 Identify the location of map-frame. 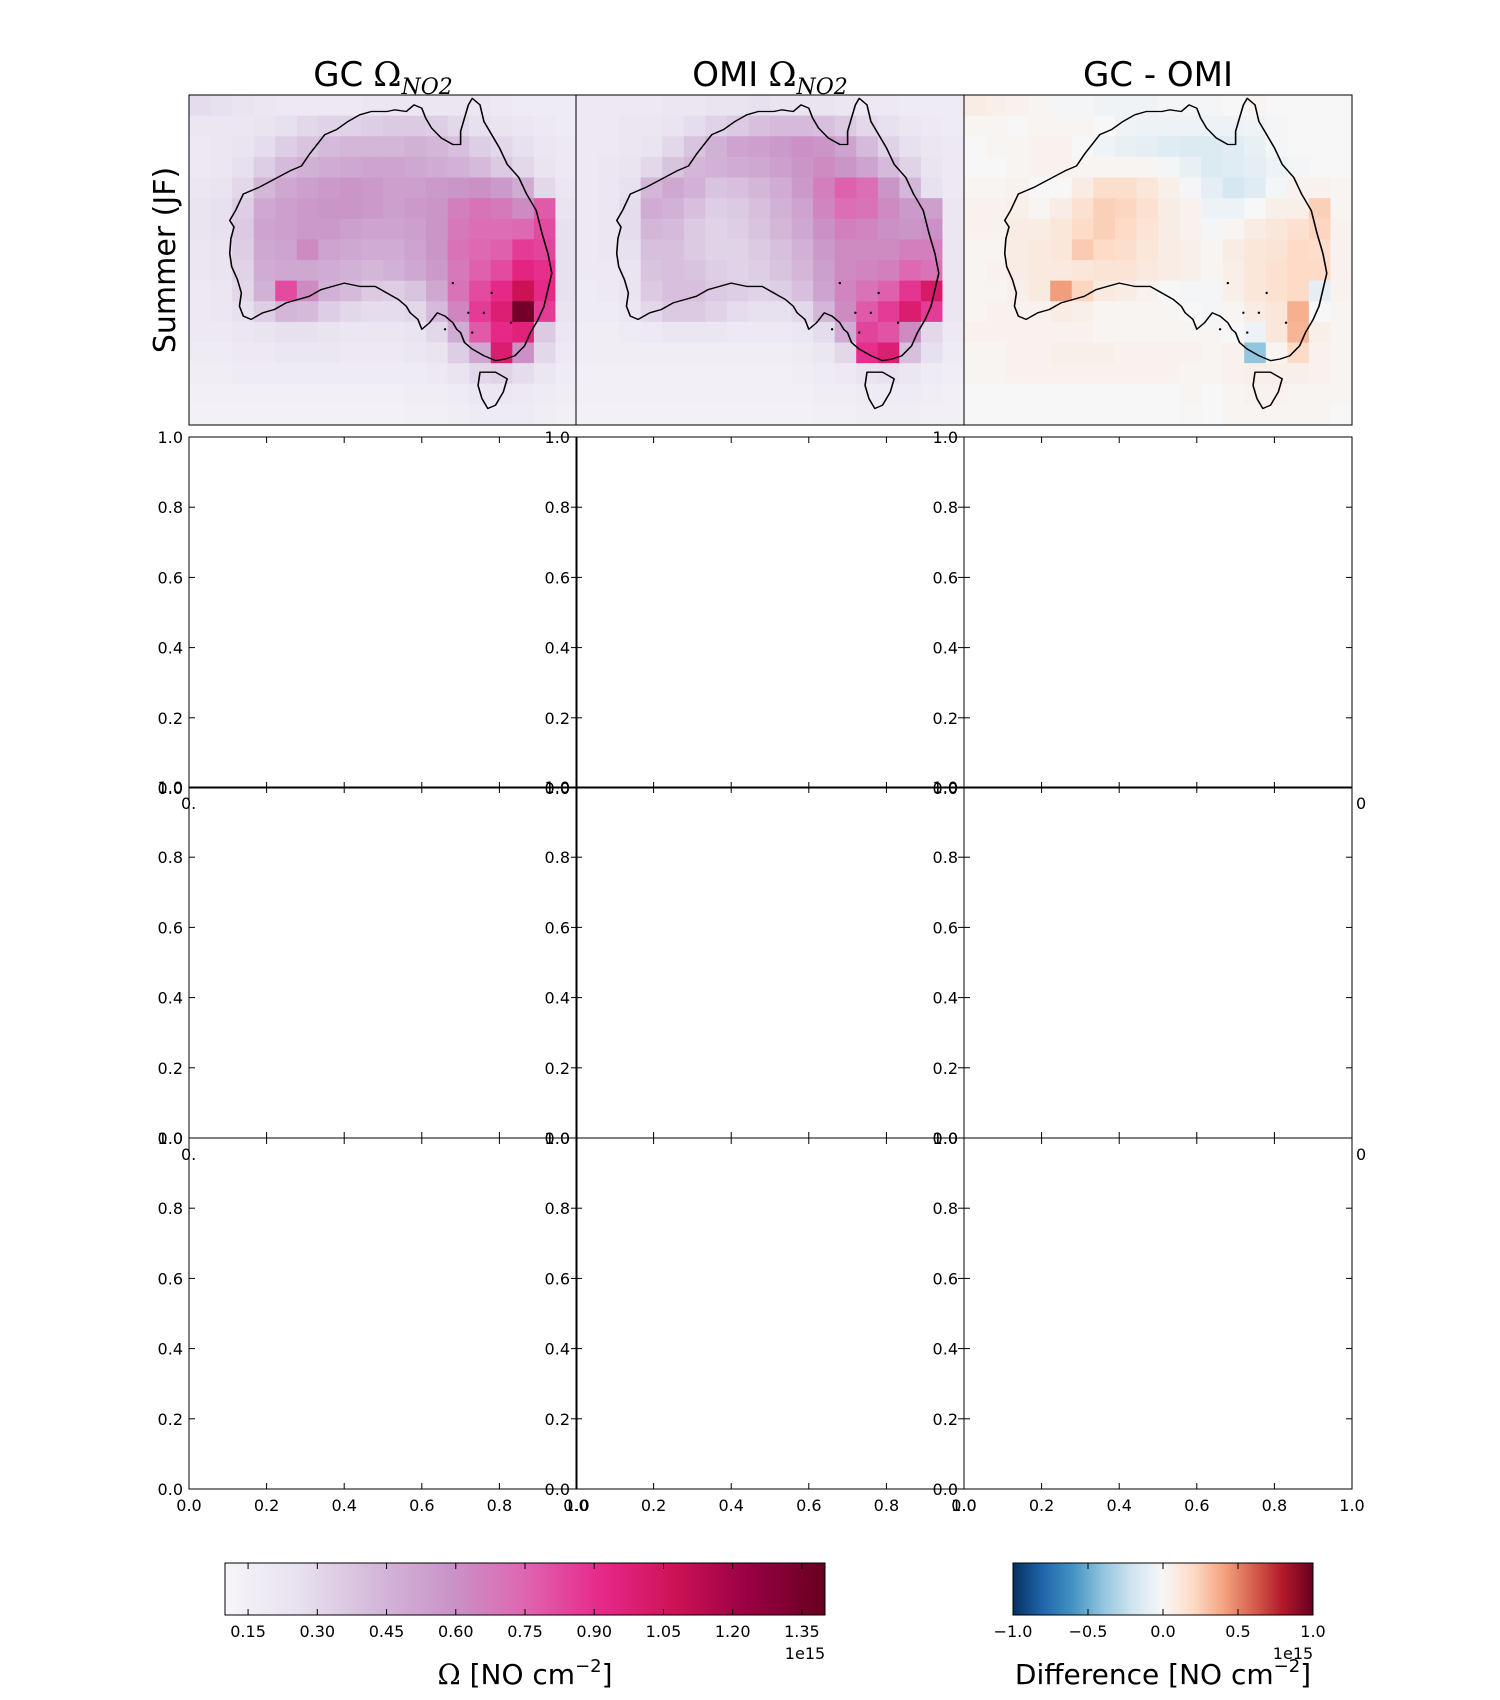
(1158, 260).